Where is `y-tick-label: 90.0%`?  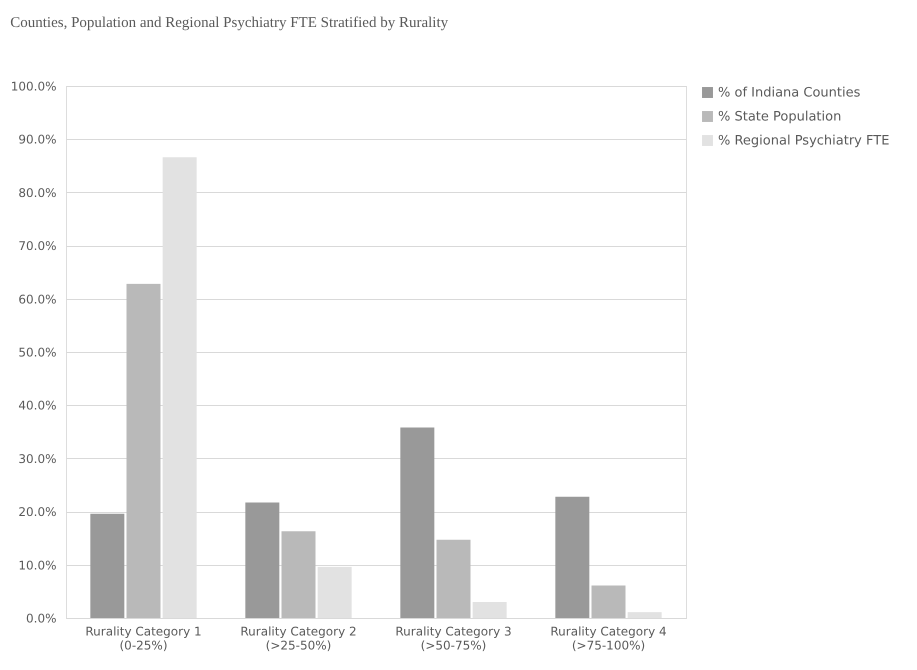
y-tick-label: 90.0% is located at coordinates (37, 139).